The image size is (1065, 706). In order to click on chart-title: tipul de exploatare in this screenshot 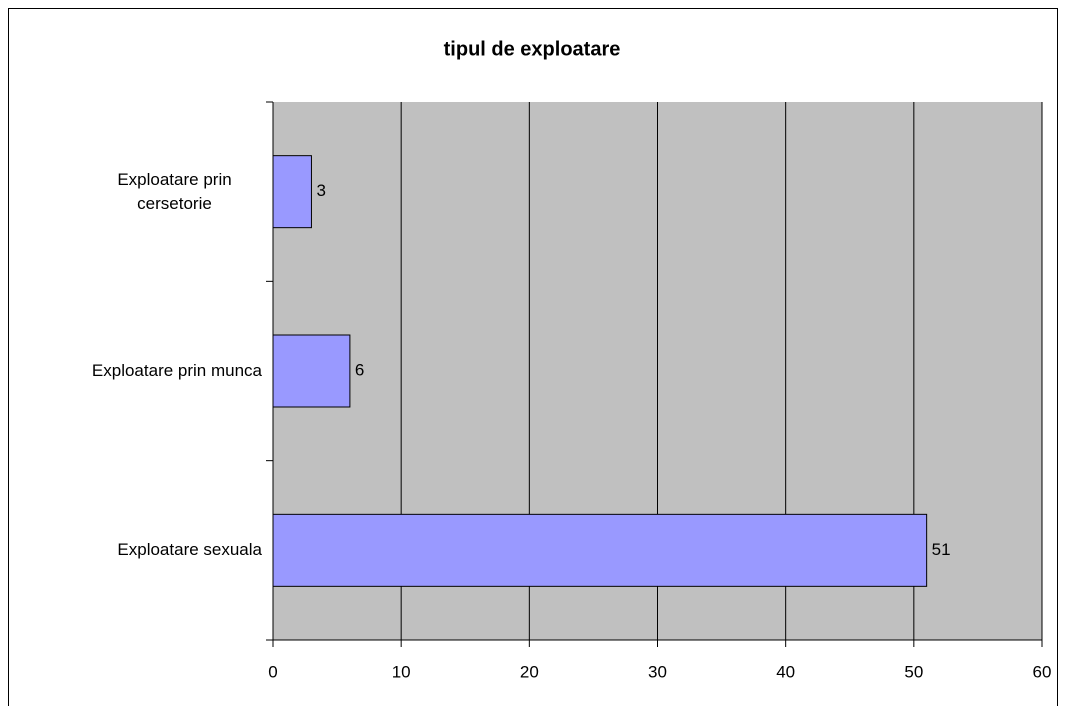, I will do `click(532, 49)`.